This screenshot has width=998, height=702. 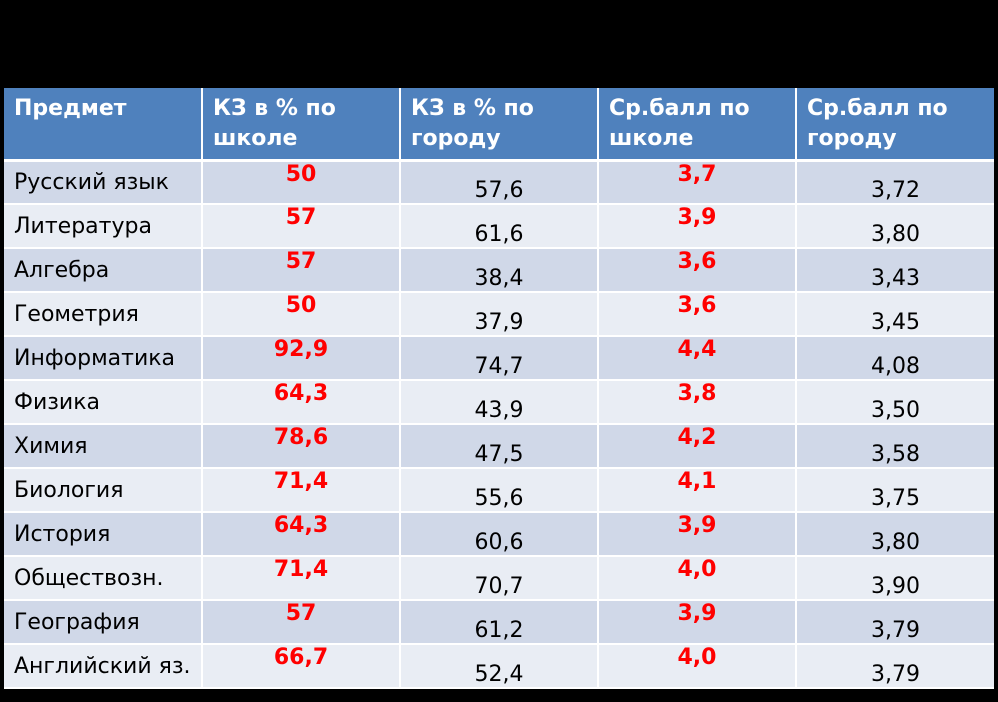 I want to click on table-row: Обществозн. 71,4 70,7 4,0 3,90, so click(x=499, y=578).